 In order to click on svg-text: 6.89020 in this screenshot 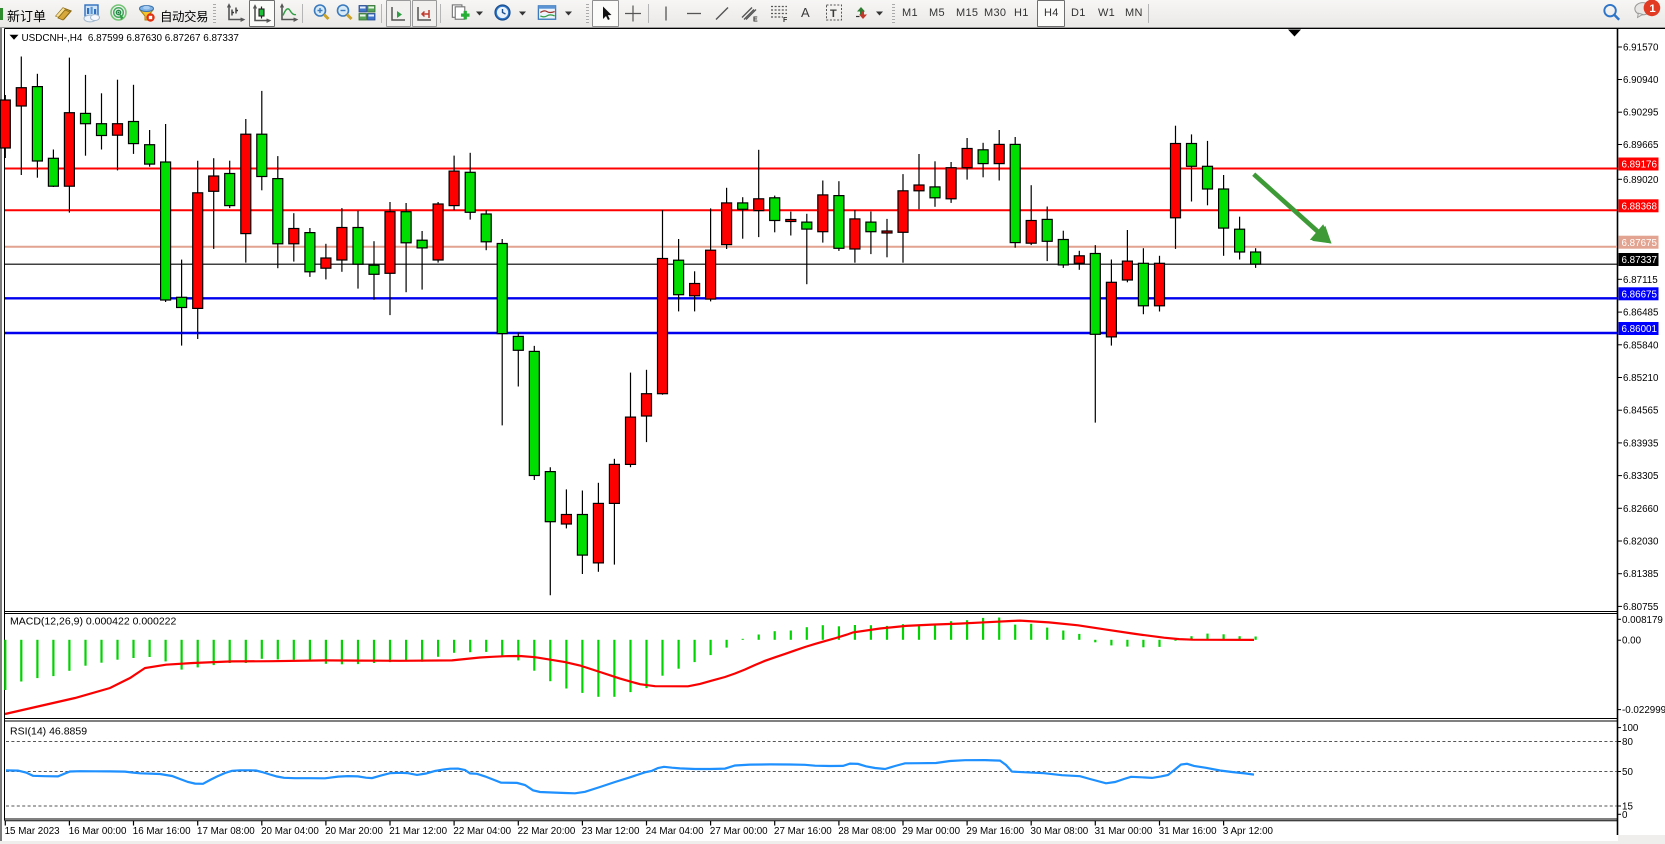, I will do `click(1641, 180)`.